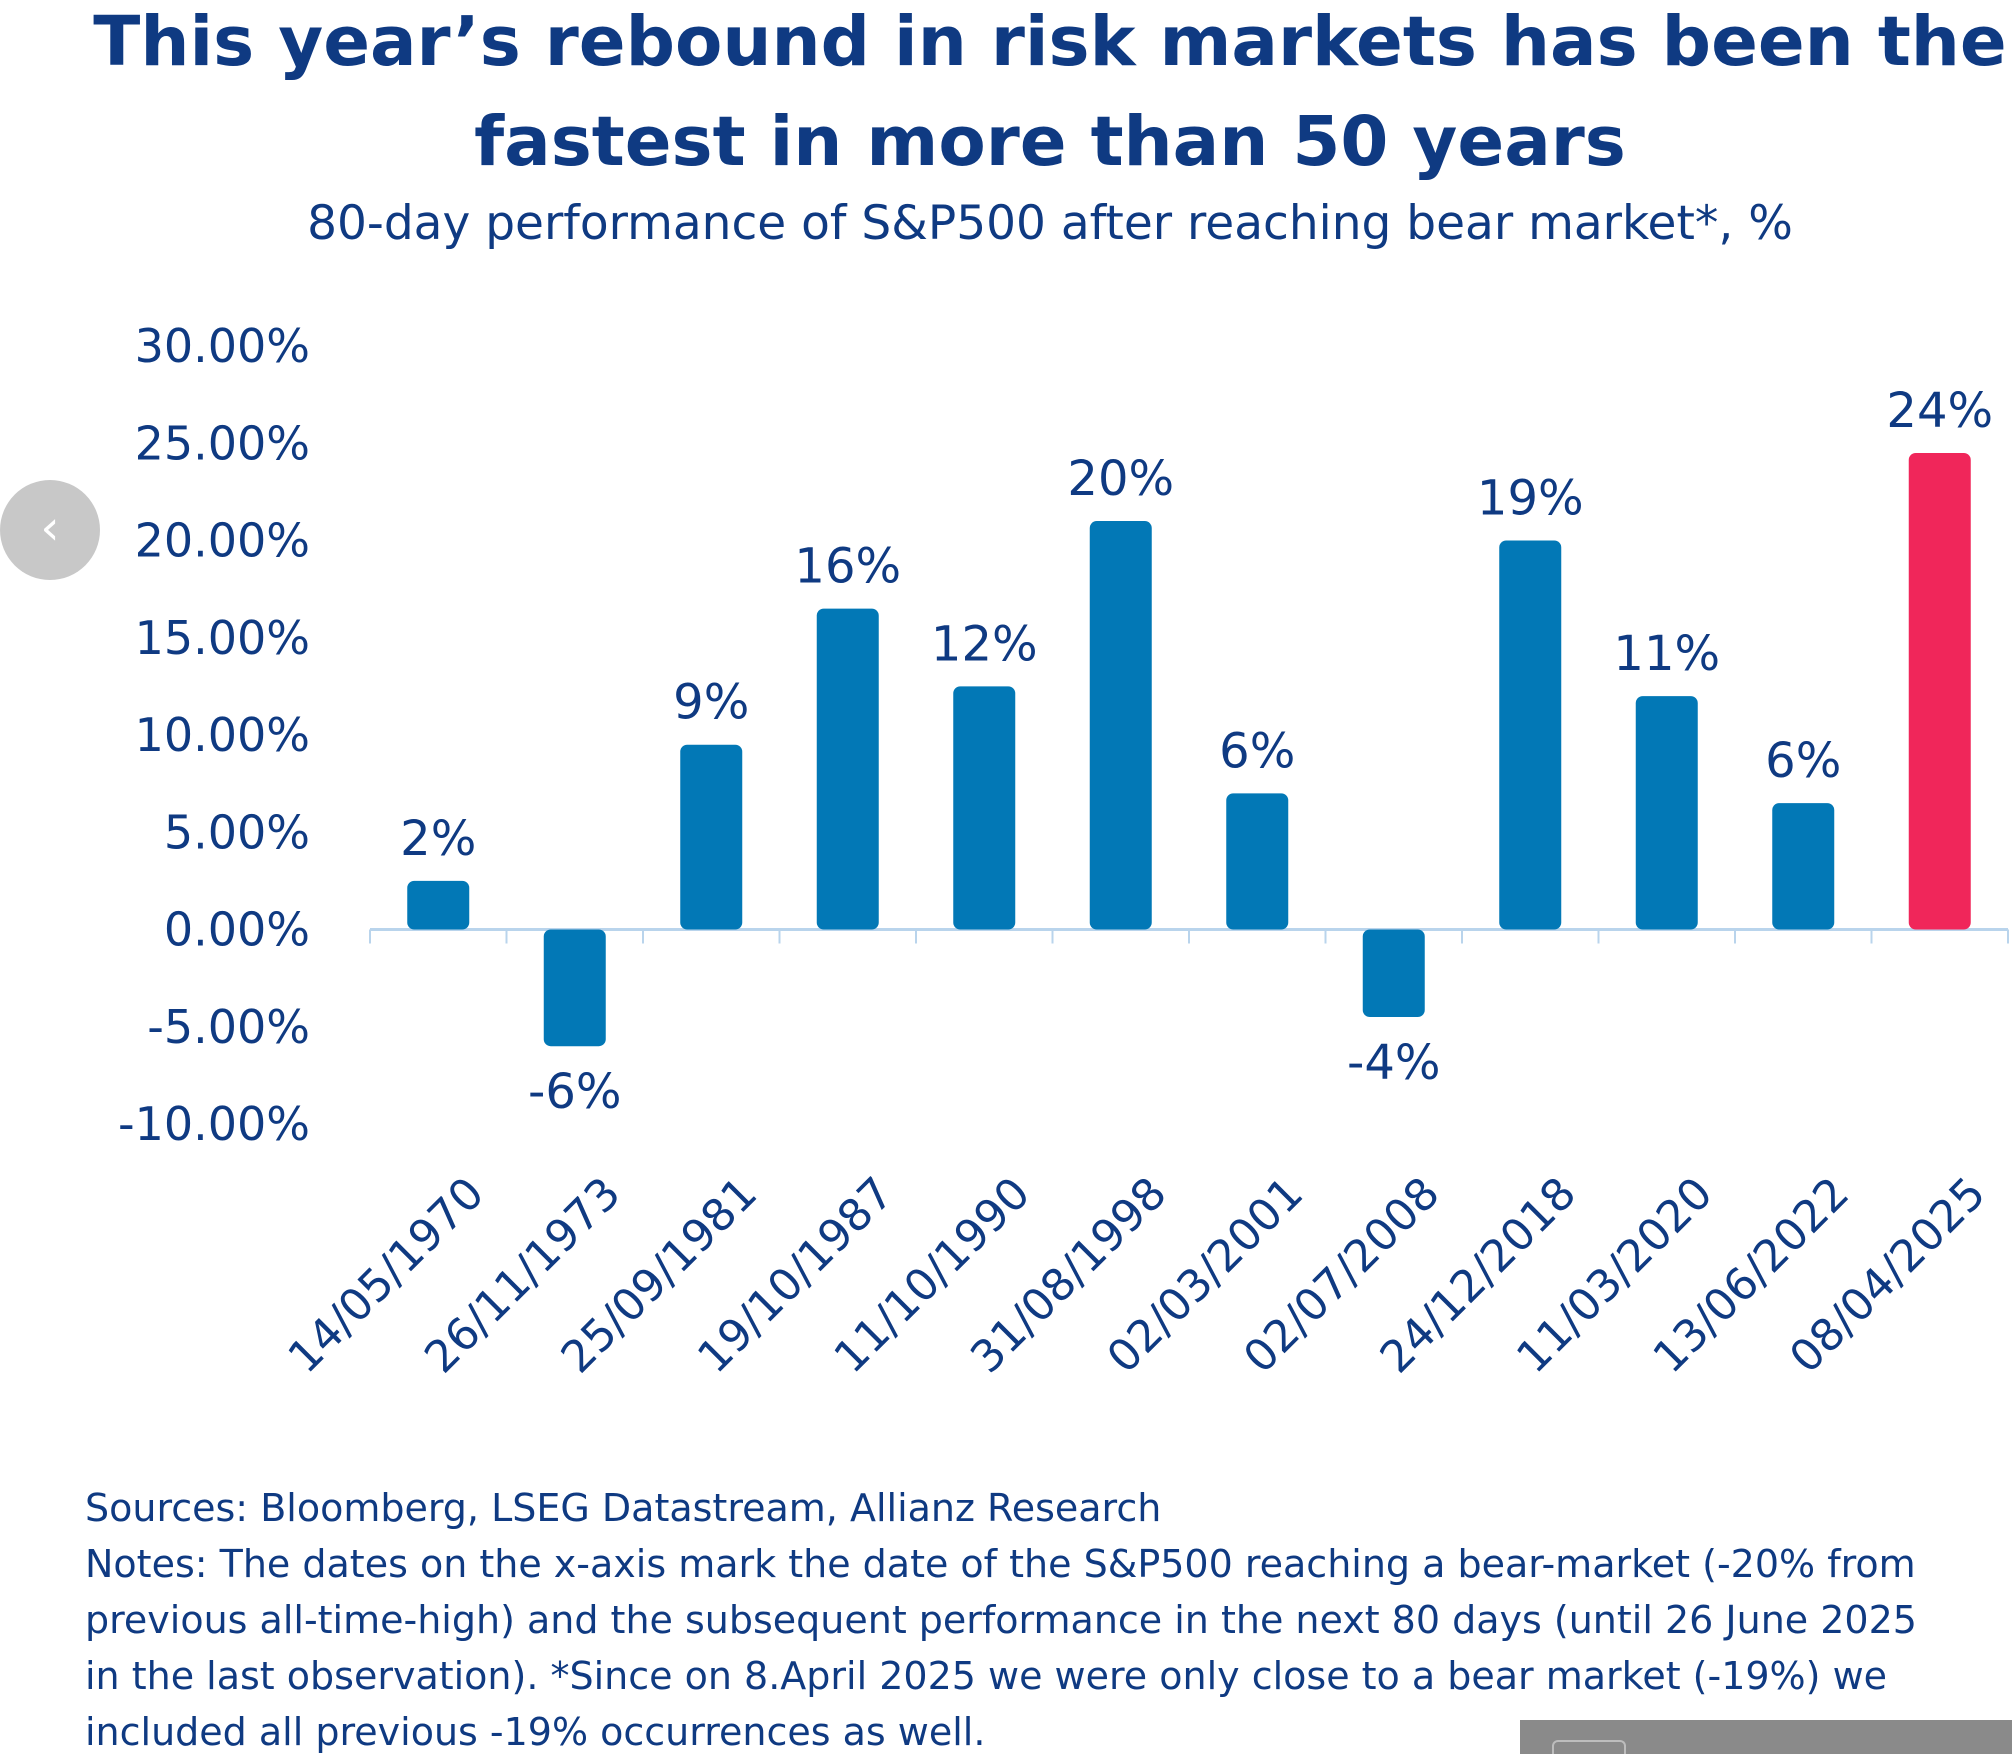 This screenshot has height=1754, width=2012. I want to click on y-tick-label: 15.00%, so click(222, 638).